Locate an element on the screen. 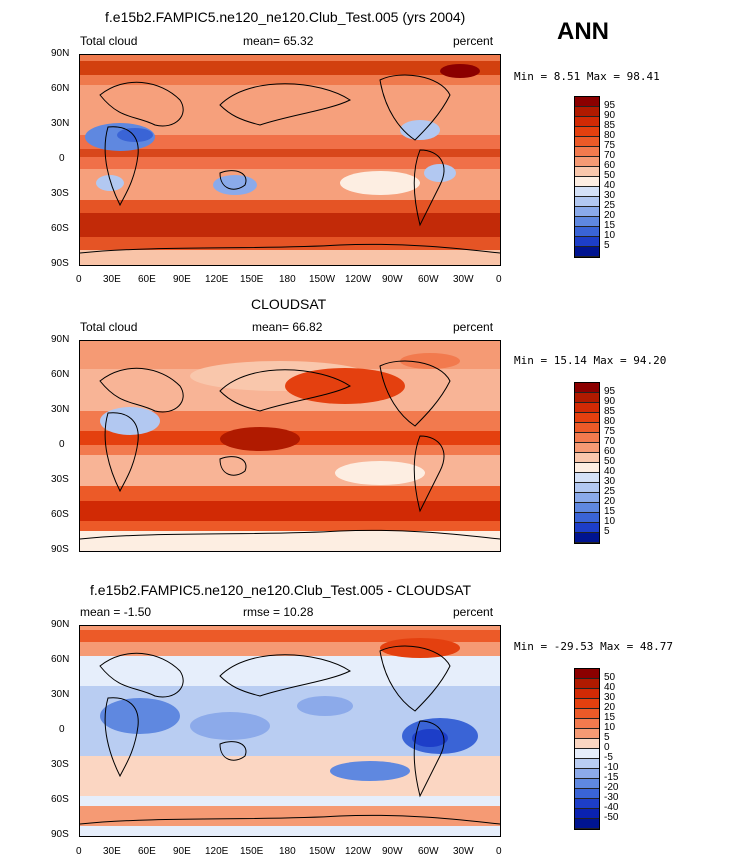 The image size is (733, 864). p1-lon-0-end: 0 is located at coordinates (499, 279).